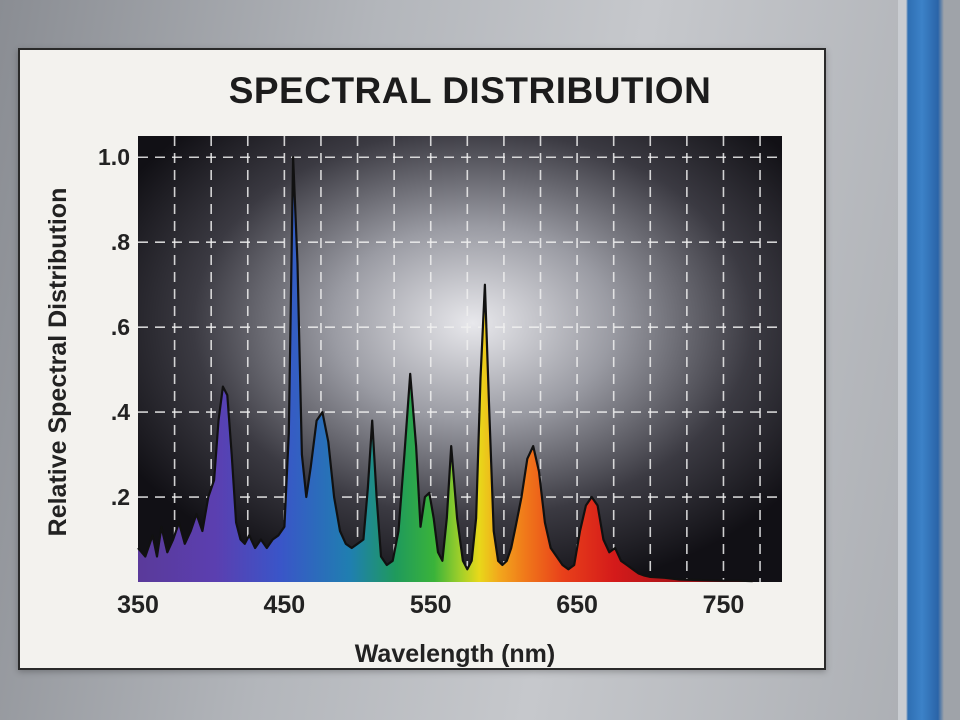 The height and width of the screenshot is (720, 960). What do you see at coordinates (58, 362) in the screenshot?
I see `y-axis-label: Relative Spectral Distribution` at bounding box center [58, 362].